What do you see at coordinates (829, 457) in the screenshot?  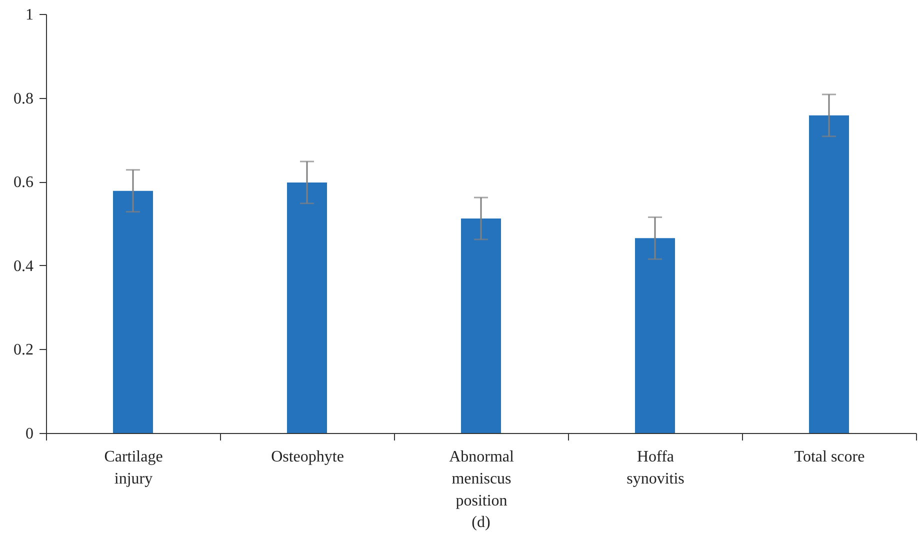 I see `x-tick-label: Total score` at bounding box center [829, 457].